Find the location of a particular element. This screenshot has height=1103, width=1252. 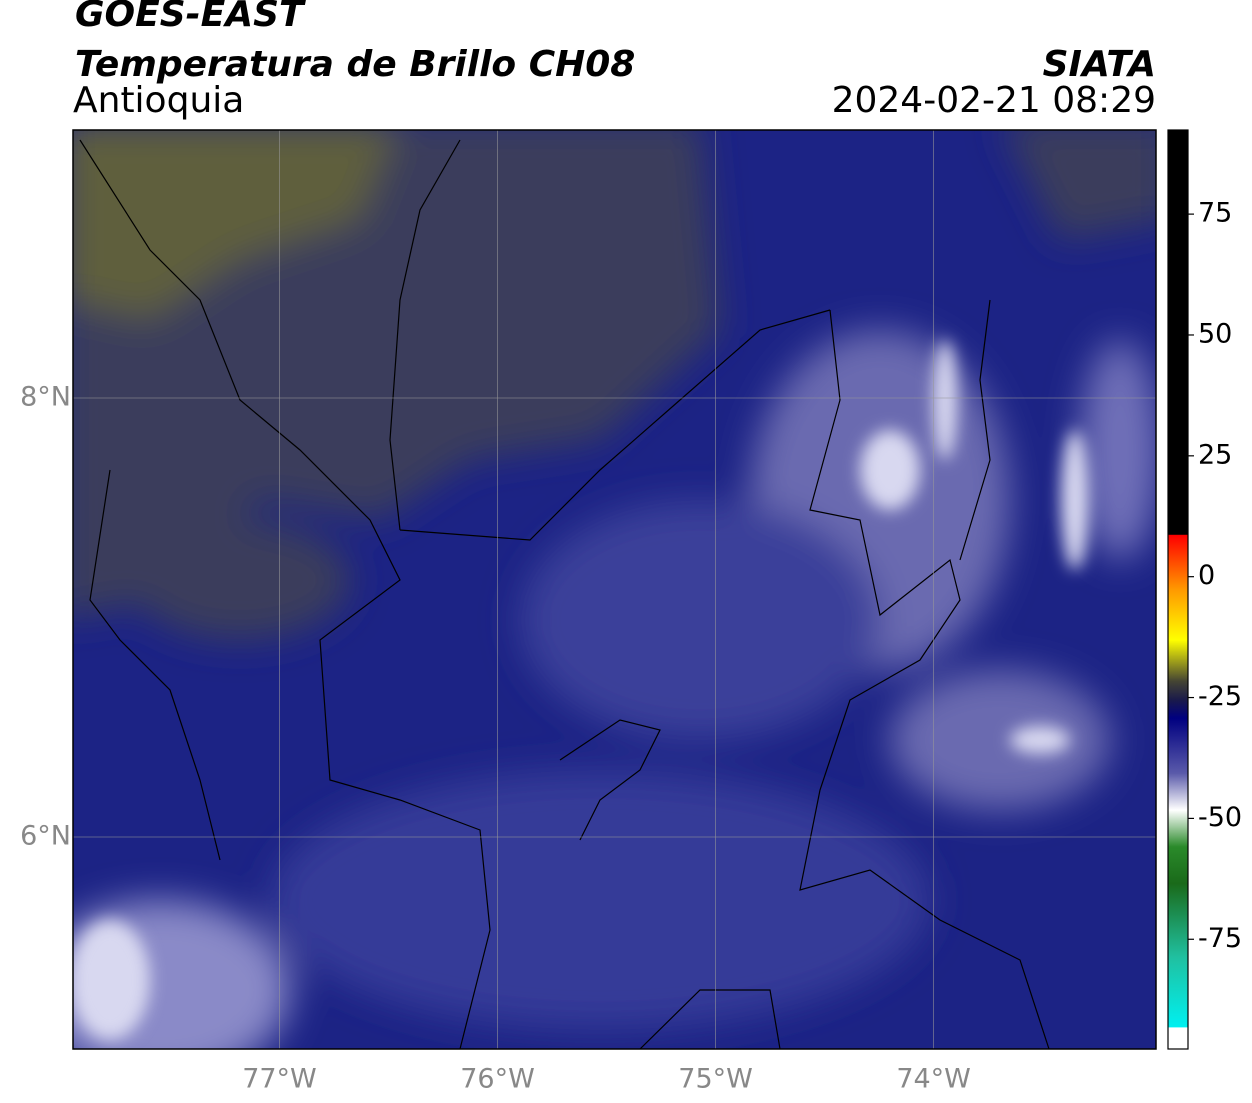

y-tick-label: 6°N is located at coordinates (45, 835).